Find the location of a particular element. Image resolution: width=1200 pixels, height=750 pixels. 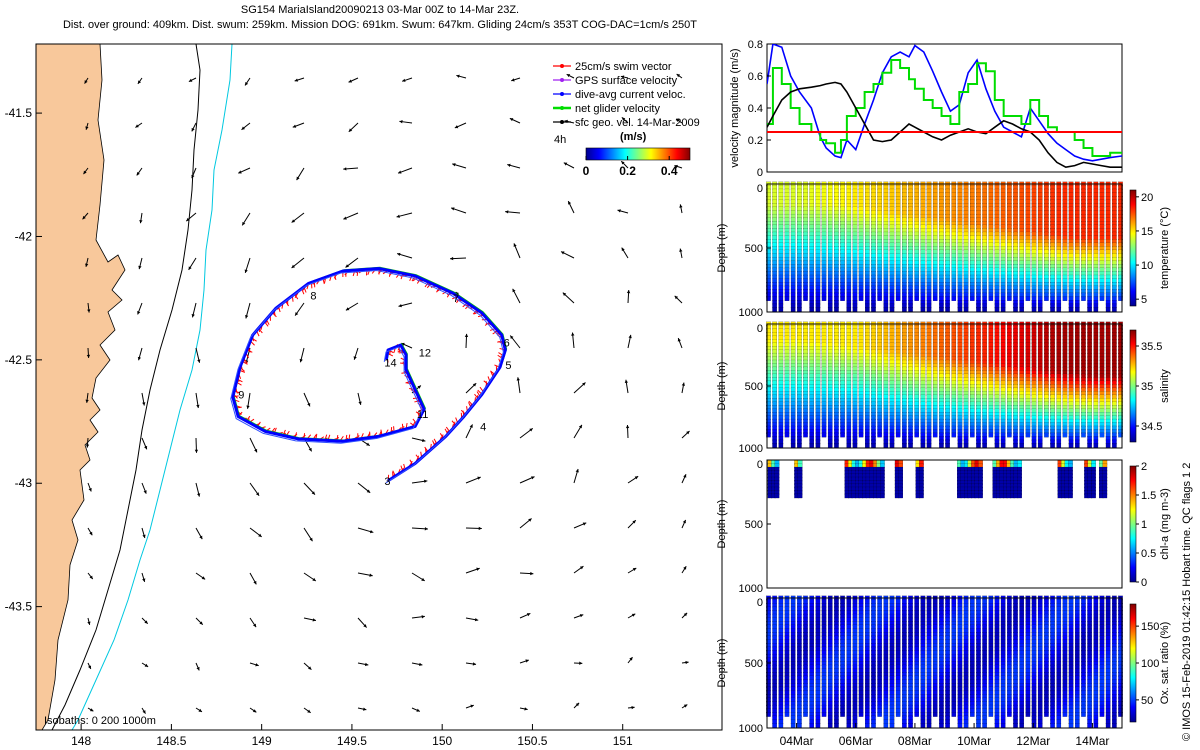

depth-tick-label: 500 is located at coordinates (754, 387).